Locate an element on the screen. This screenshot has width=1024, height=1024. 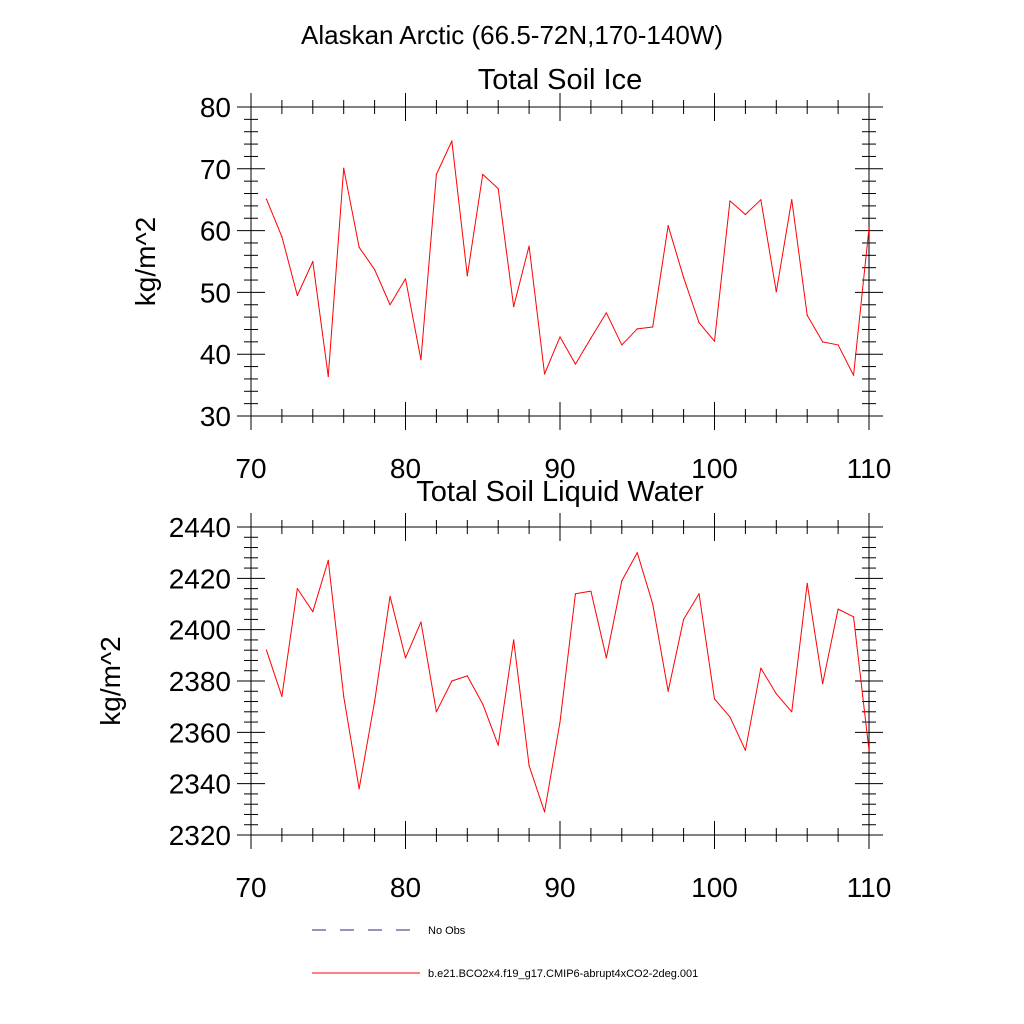
y-tick-label: 2340 is located at coordinates (200, 784).